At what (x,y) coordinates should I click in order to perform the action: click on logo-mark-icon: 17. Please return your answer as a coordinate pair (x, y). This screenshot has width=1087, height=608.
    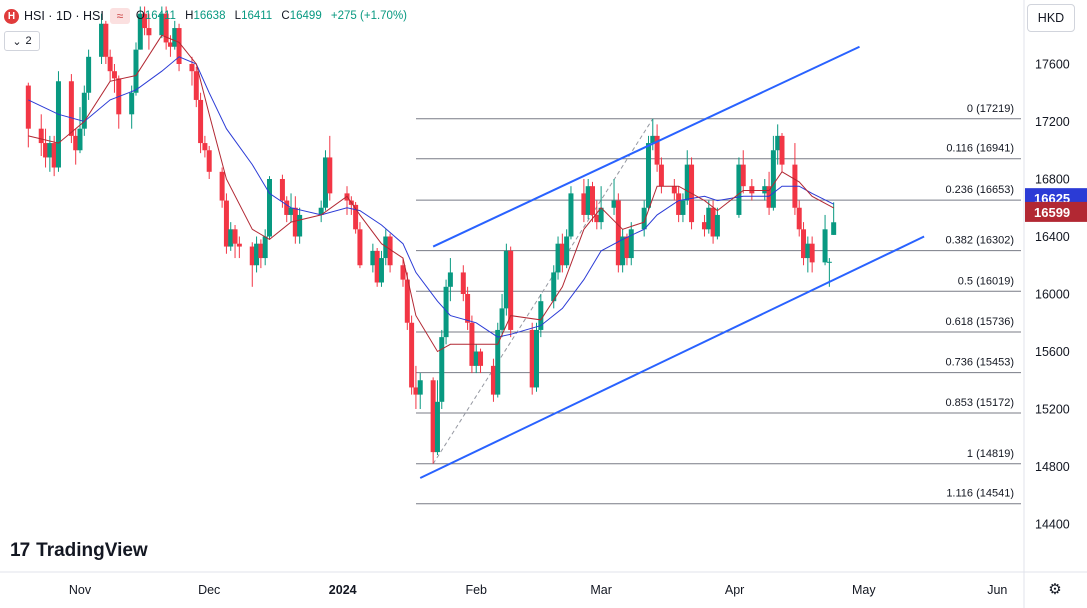
    Looking at the image, I should click on (20, 550).